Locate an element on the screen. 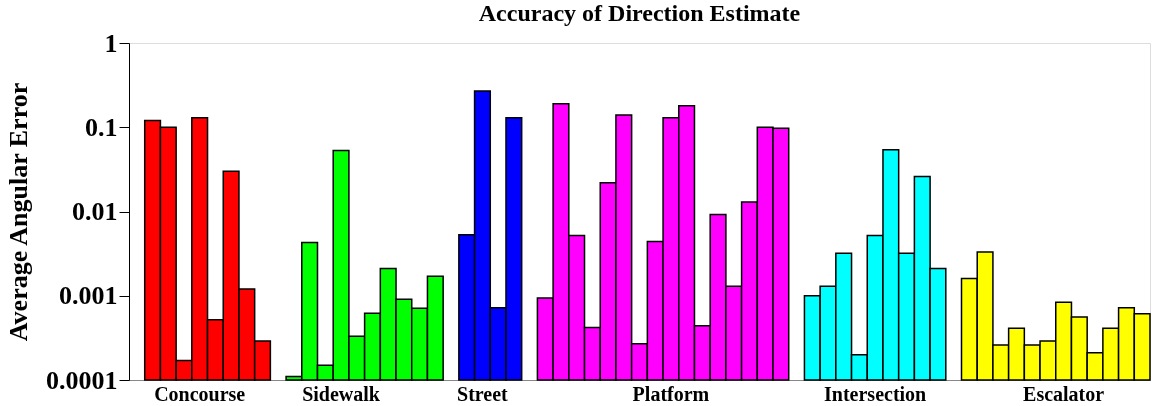 The width and height of the screenshot is (1153, 406). x-tick-label: Street is located at coordinates (483, 393).